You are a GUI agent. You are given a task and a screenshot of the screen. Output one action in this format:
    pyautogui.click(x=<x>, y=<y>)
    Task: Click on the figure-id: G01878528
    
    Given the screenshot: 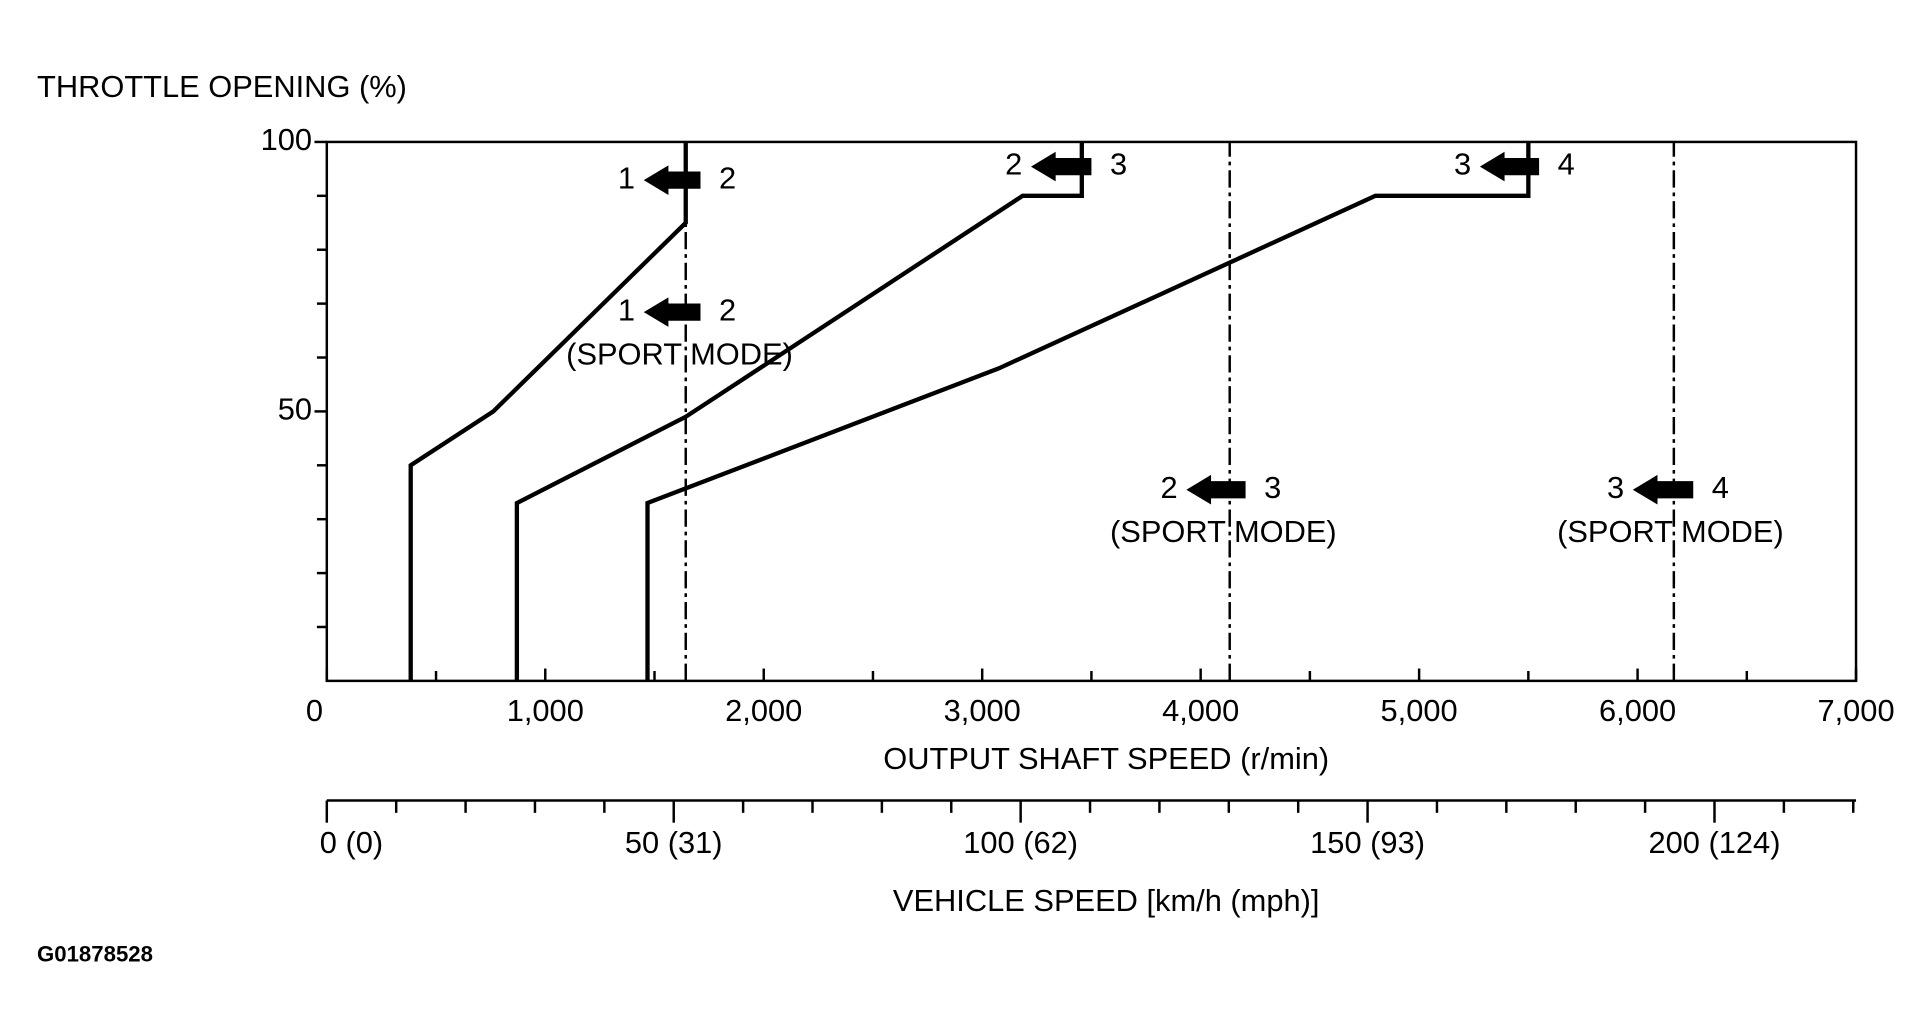 What is the action you would take?
    pyautogui.click(x=95, y=954)
    